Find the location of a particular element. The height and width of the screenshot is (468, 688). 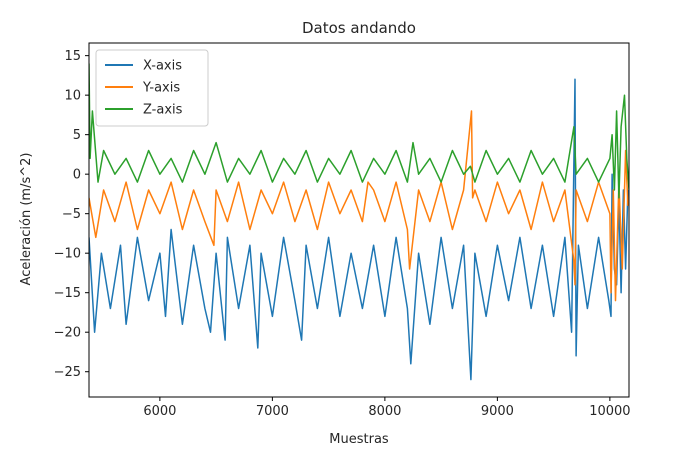

y-tick-label: −20 is located at coordinates (67, 333).